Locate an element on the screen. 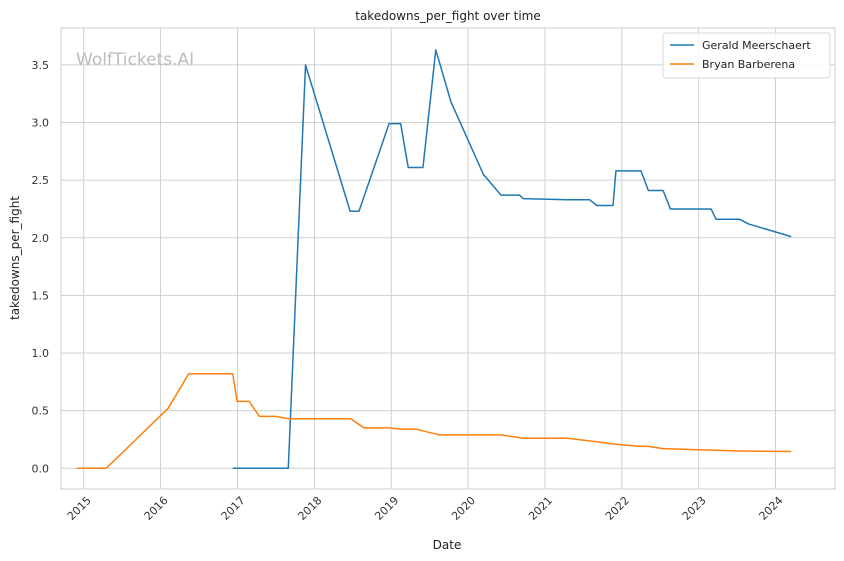 The image size is (844, 561). legend-label-gerald-meerschaert: Gerald Meerschaert is located at coordinates (756, 45).